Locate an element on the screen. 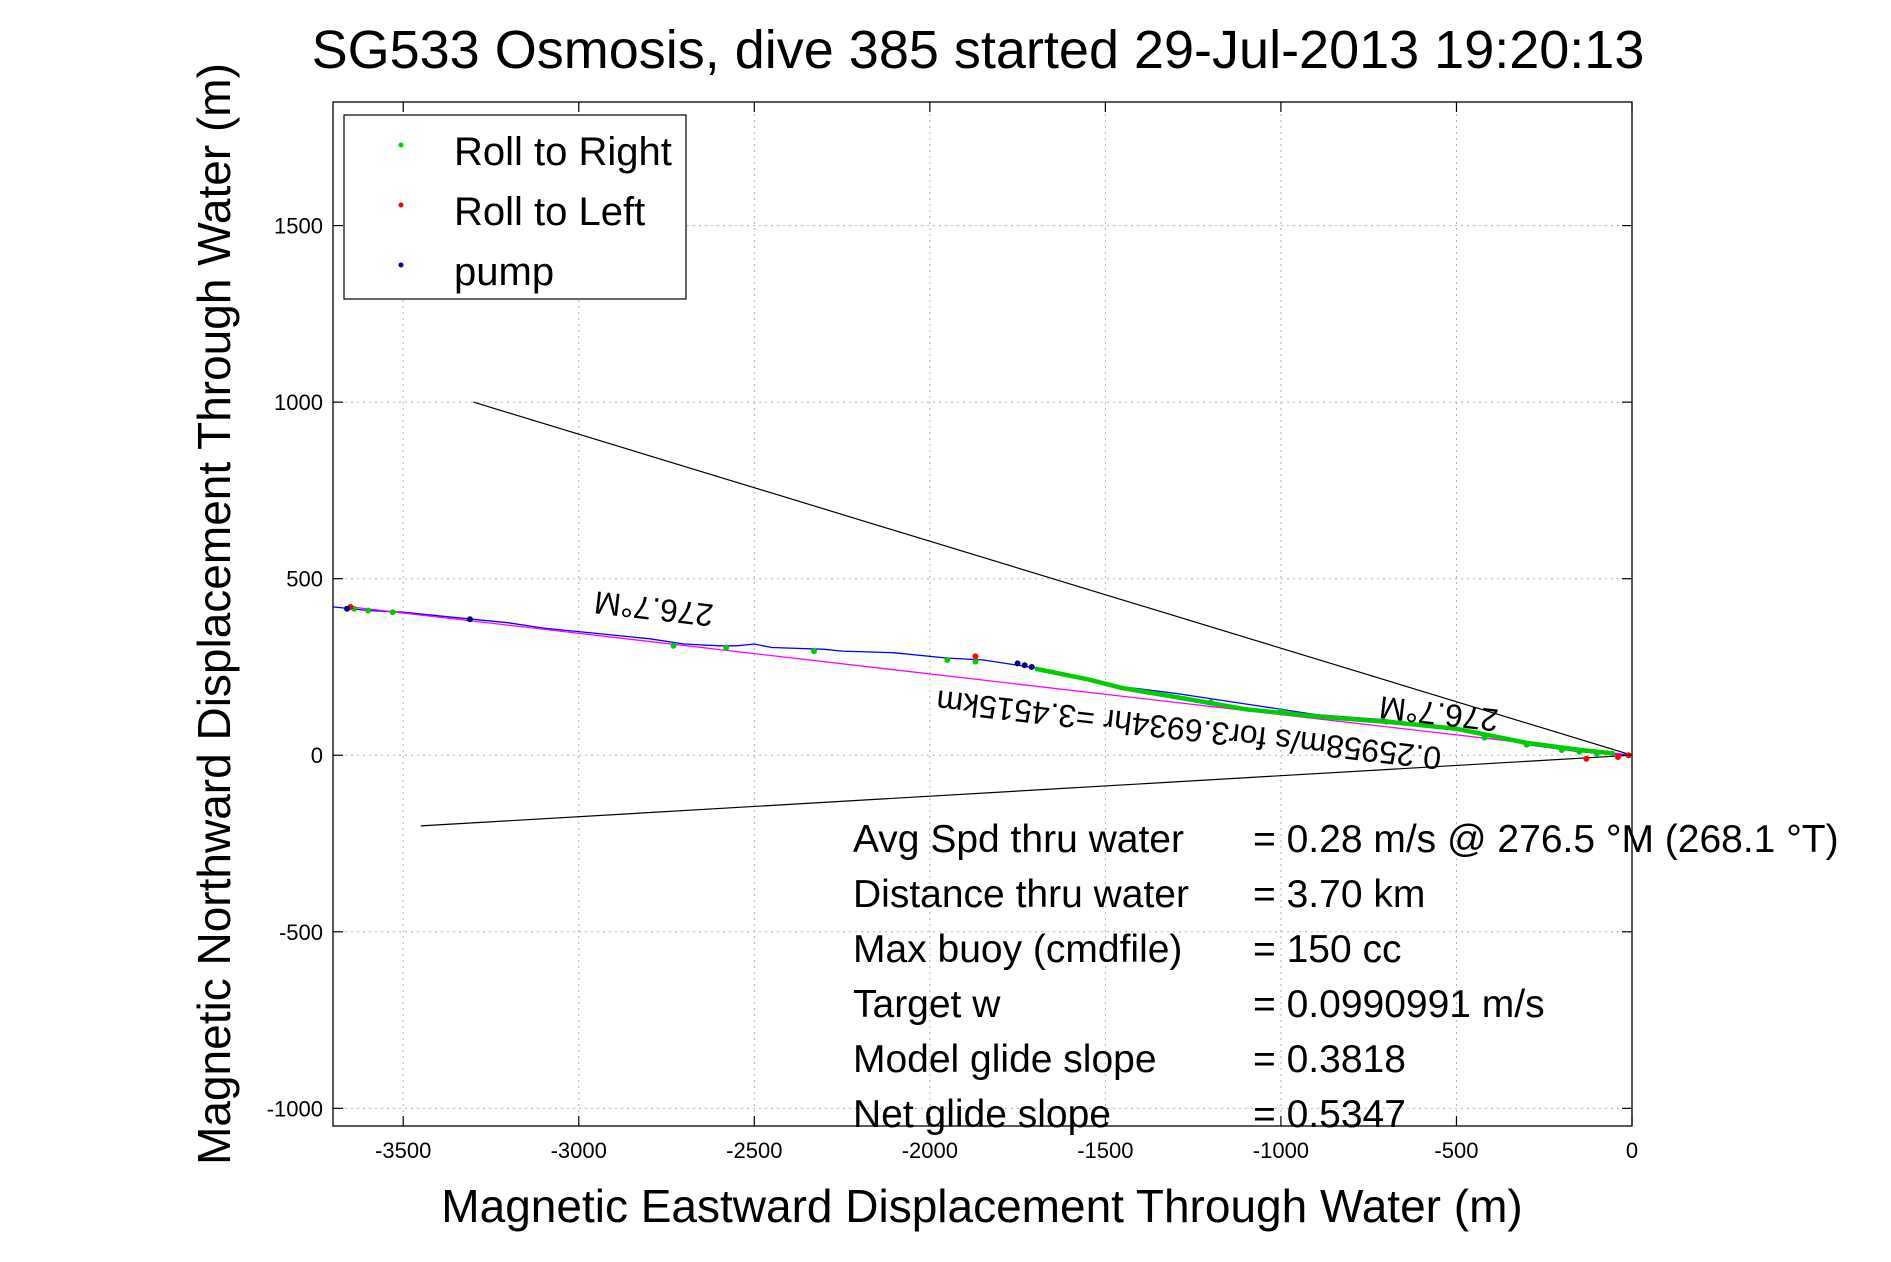  bearing-line is located at coordinates (991, 681).